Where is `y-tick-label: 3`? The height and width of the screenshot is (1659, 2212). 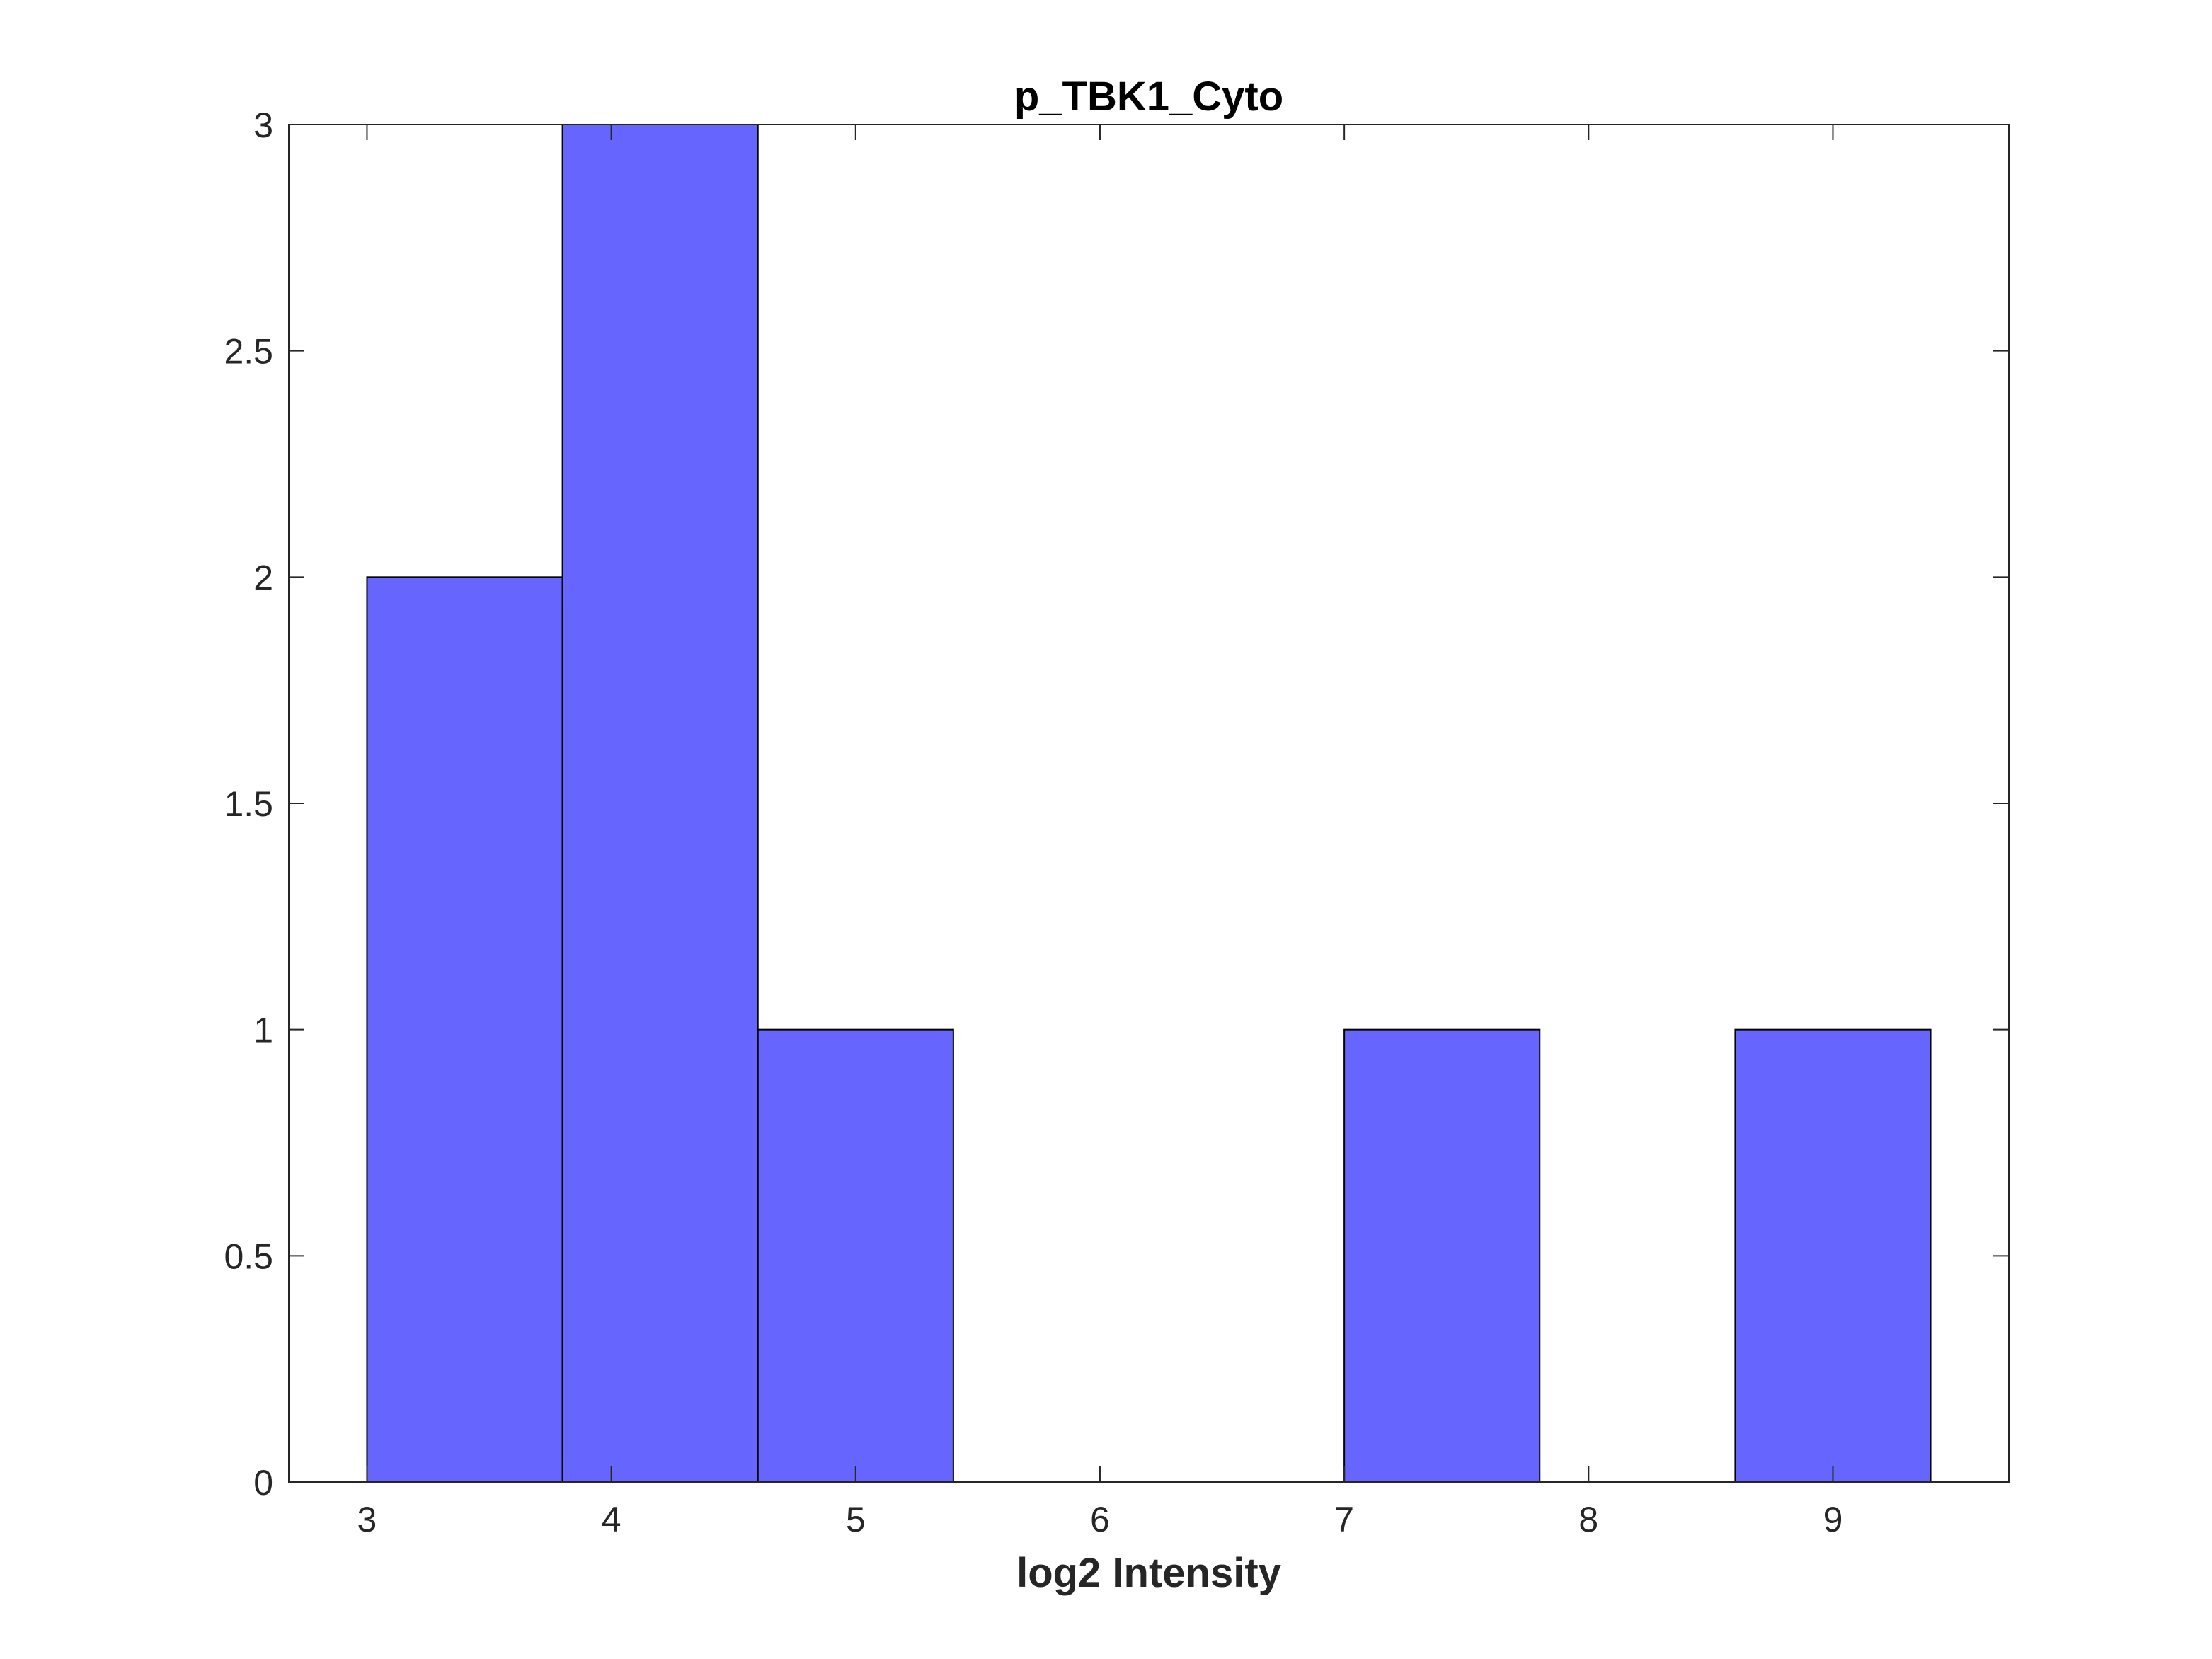 y-tick-label: 3 is located at coordinates (263, 125).